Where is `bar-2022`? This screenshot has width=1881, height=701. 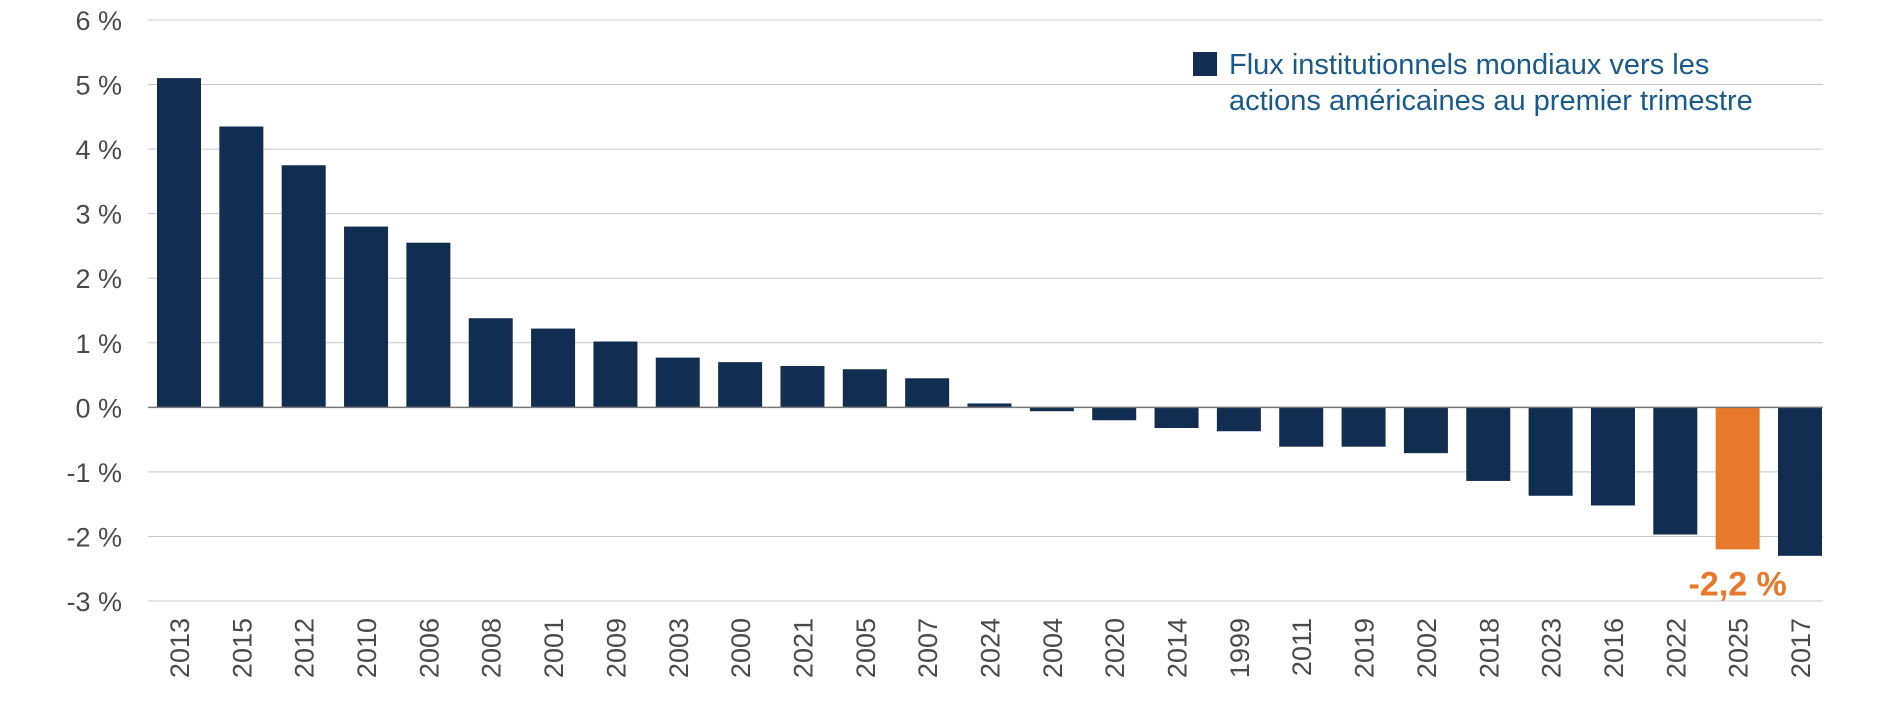
bar-2022 is located at coordinates (1675, 471).